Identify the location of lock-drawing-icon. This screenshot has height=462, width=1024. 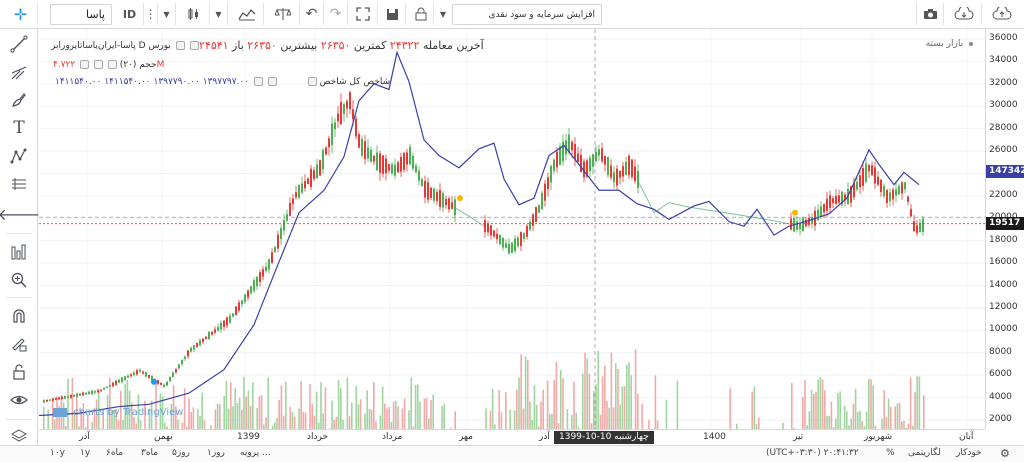
(19, 344).